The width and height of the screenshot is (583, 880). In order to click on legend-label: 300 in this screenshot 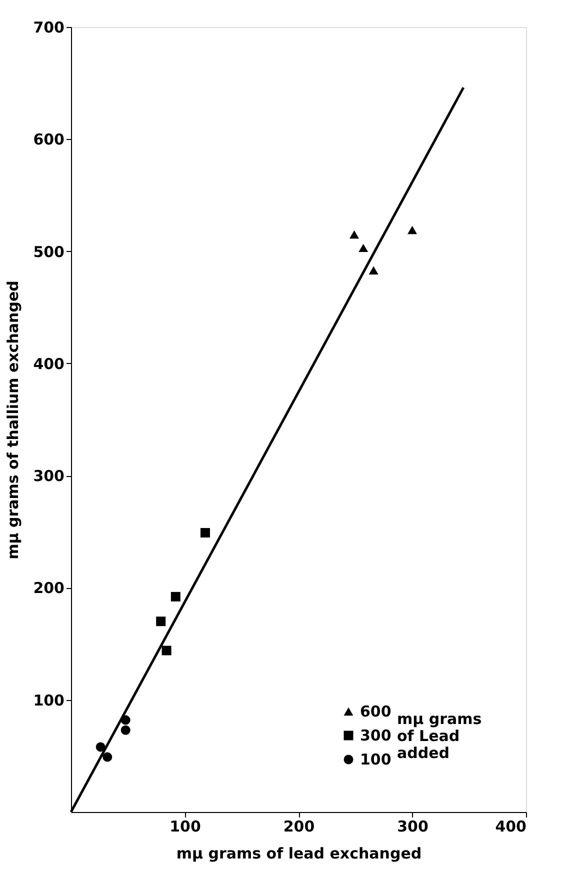, I will do `click(376, 735)`.